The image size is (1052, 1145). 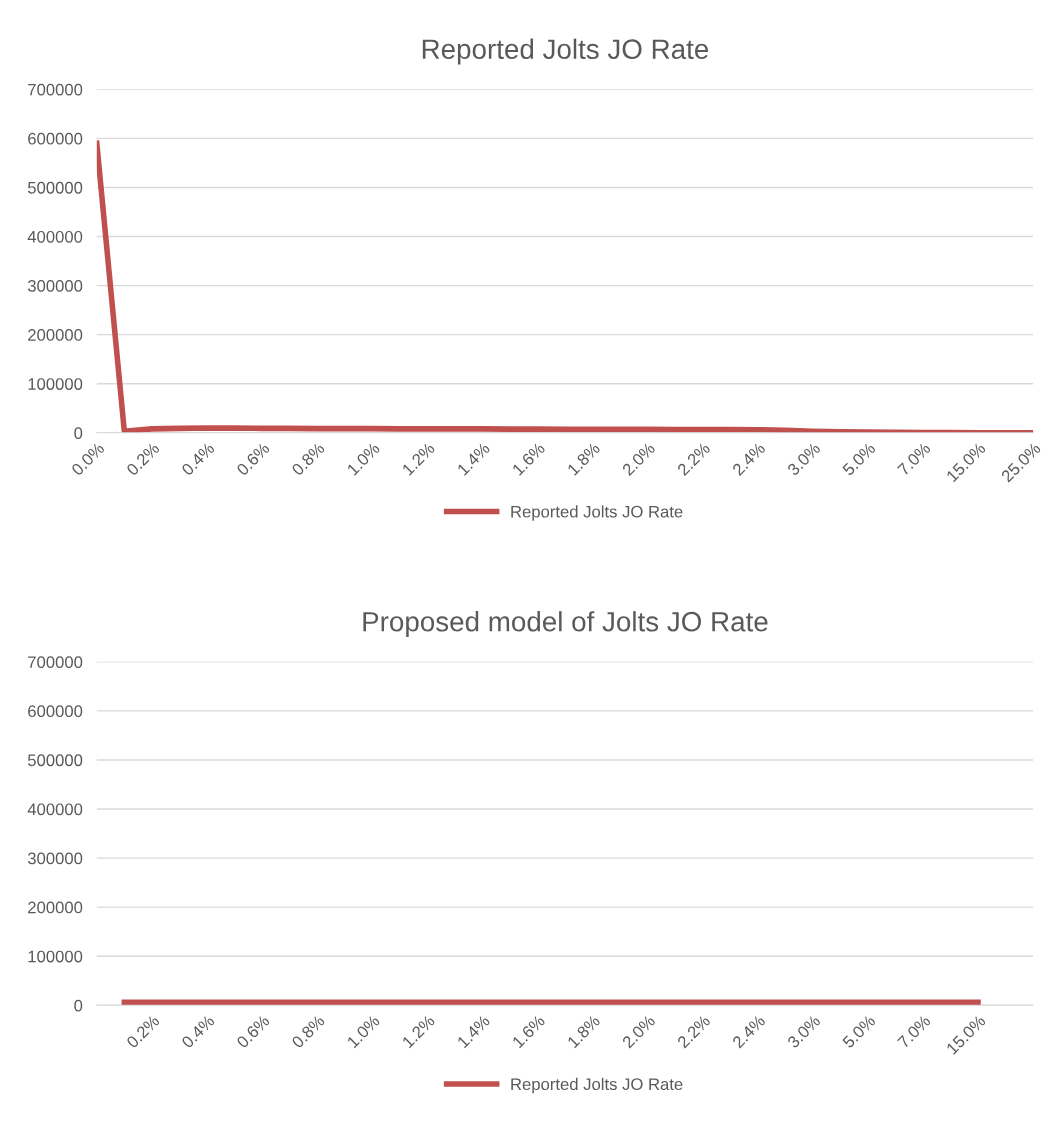 I want to click on chart-title: Reported Jolts JO Rate, so click(x=565, y=51).